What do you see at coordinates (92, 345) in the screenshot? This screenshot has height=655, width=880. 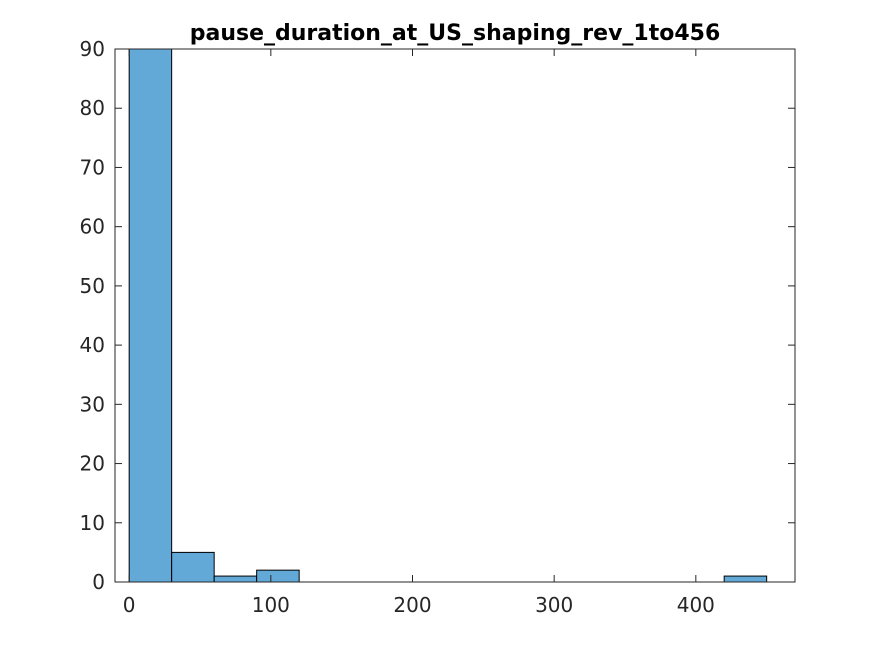 I see `y-tick-label: 40` at bounding box center [92, 345].